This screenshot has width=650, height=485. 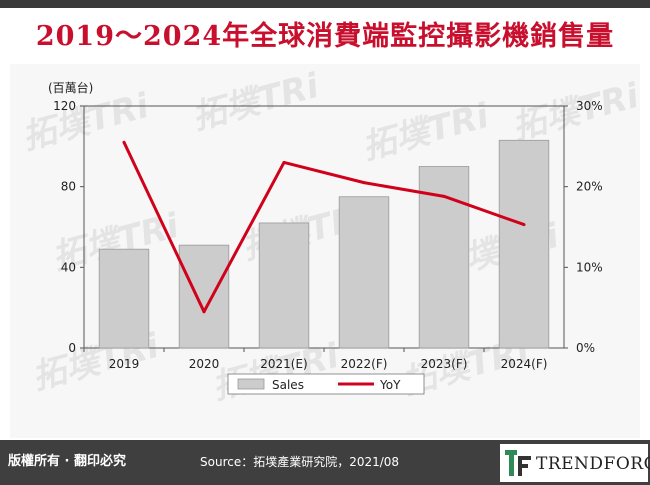 What do you see at coordinates (283, 364) in the screenshot?
I see `x-tick-label: 2021(E)` at bounding box center [283, 364].